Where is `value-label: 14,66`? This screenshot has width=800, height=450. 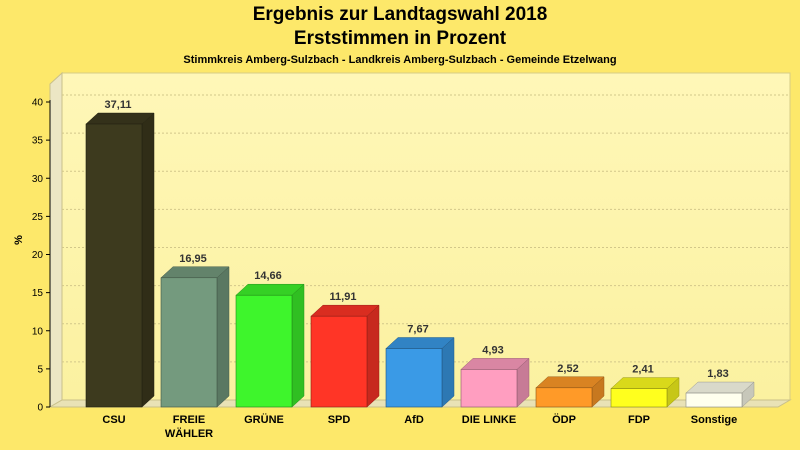 value-label: 14,66 is located at coordinates (268, 276).